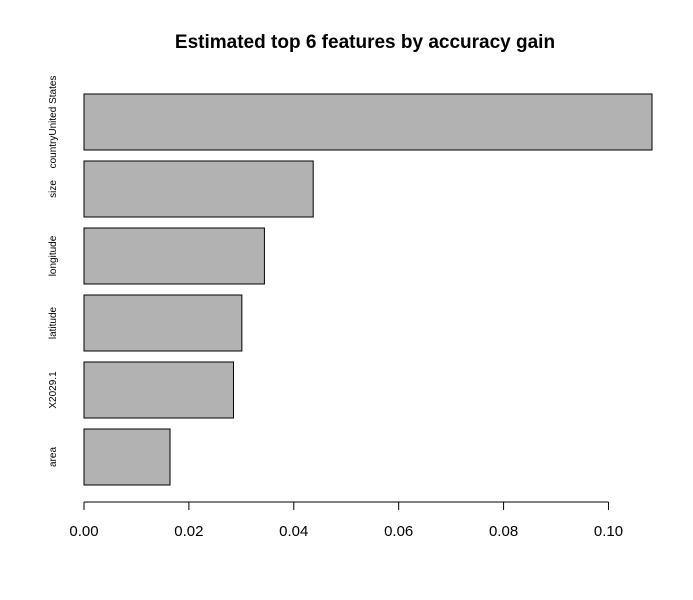  What do you see at coordinates (53, 322) in the screenshot?
I see `category-label-3: latitude` at bounding box center [53, 322].